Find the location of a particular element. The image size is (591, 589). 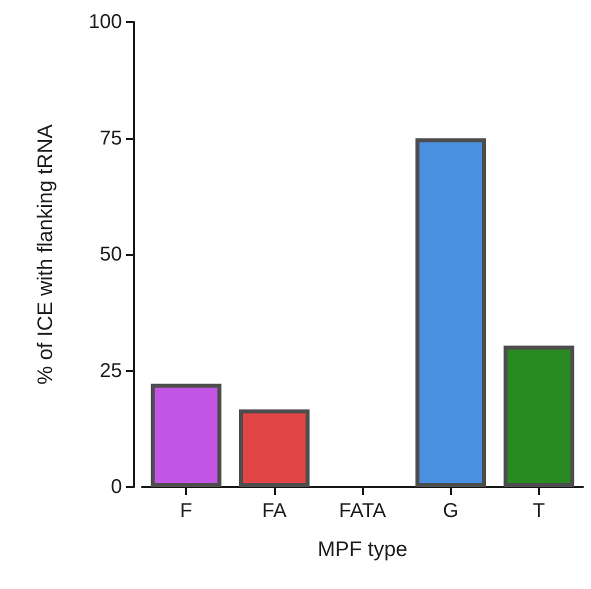

y-tick-label: 75 is located at coordinates (111, 138).